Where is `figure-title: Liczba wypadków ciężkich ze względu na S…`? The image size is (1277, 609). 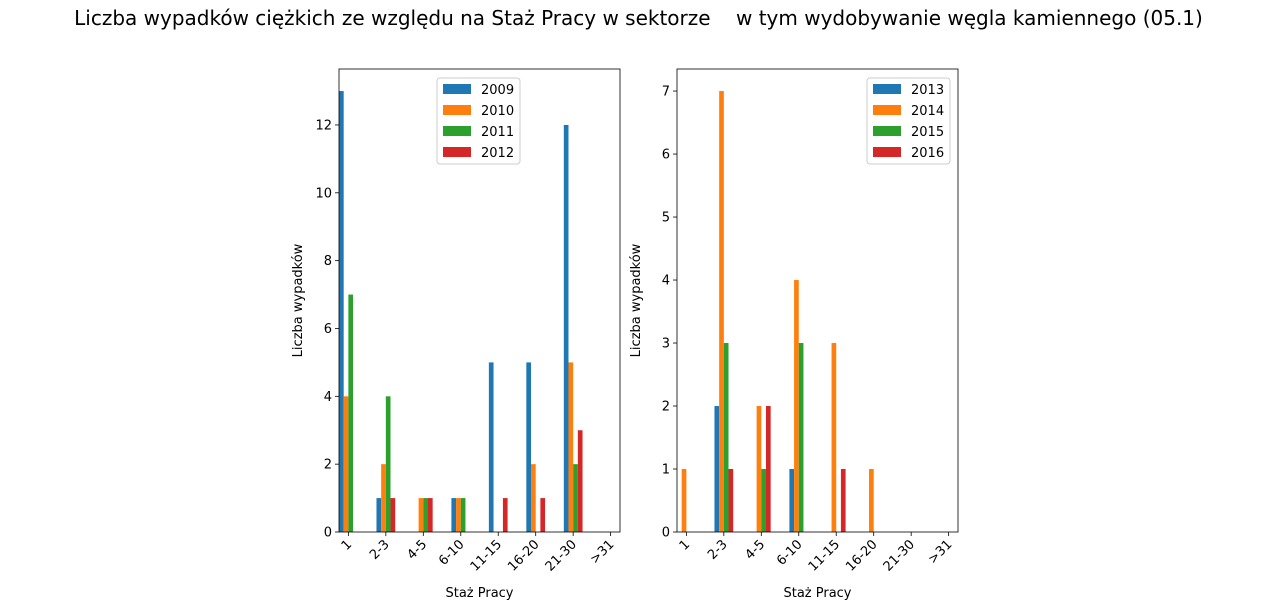
figure-title: Liczba wypadków ciężkich ze względu na S… is located at coordinates (638, 18).